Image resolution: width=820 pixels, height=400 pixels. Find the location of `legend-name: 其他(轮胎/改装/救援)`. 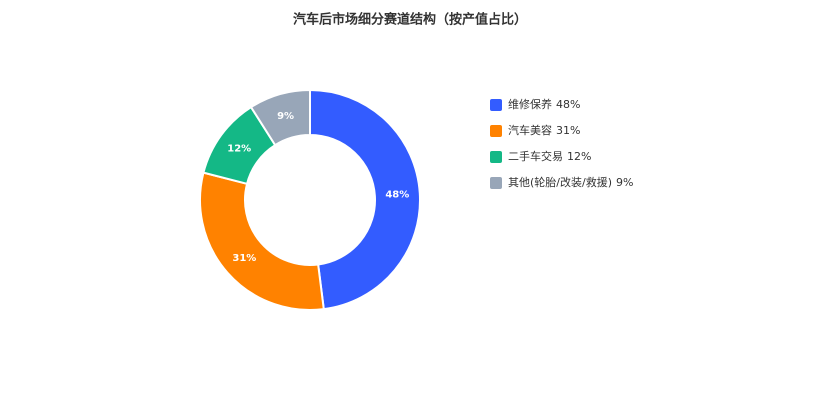

legend-name: 其他(轮胎/改装/救援) is located at coordinates (560, 182).